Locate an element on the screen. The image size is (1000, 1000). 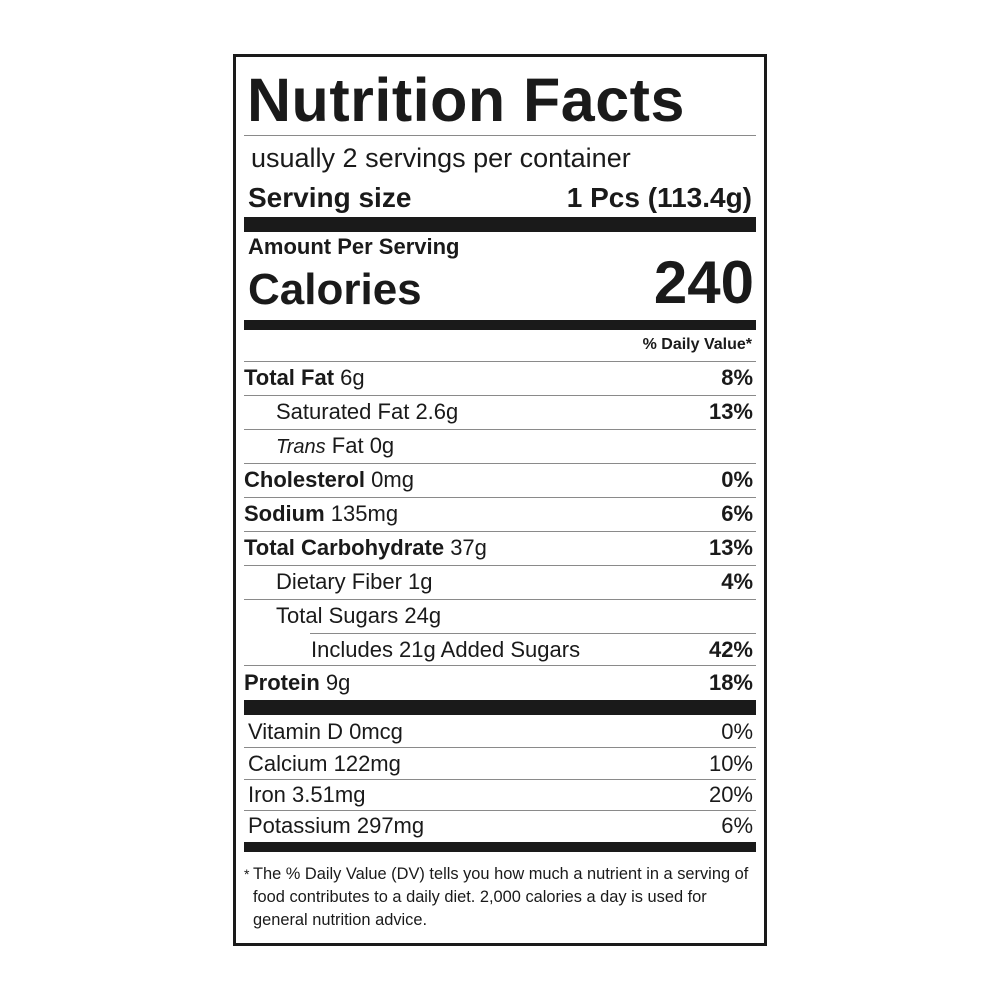
vitamin-name: Calcium is located at coordinates (288, 763).